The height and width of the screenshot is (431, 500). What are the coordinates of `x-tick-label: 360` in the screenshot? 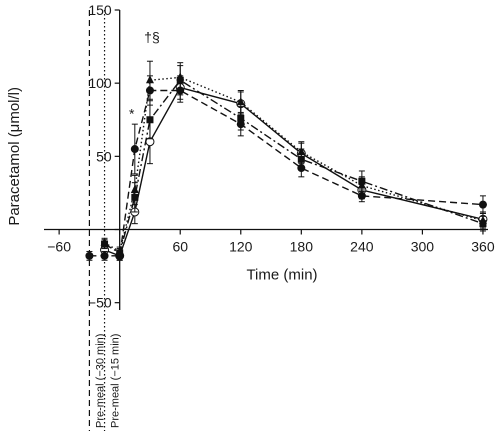 It's located at (483, 247).